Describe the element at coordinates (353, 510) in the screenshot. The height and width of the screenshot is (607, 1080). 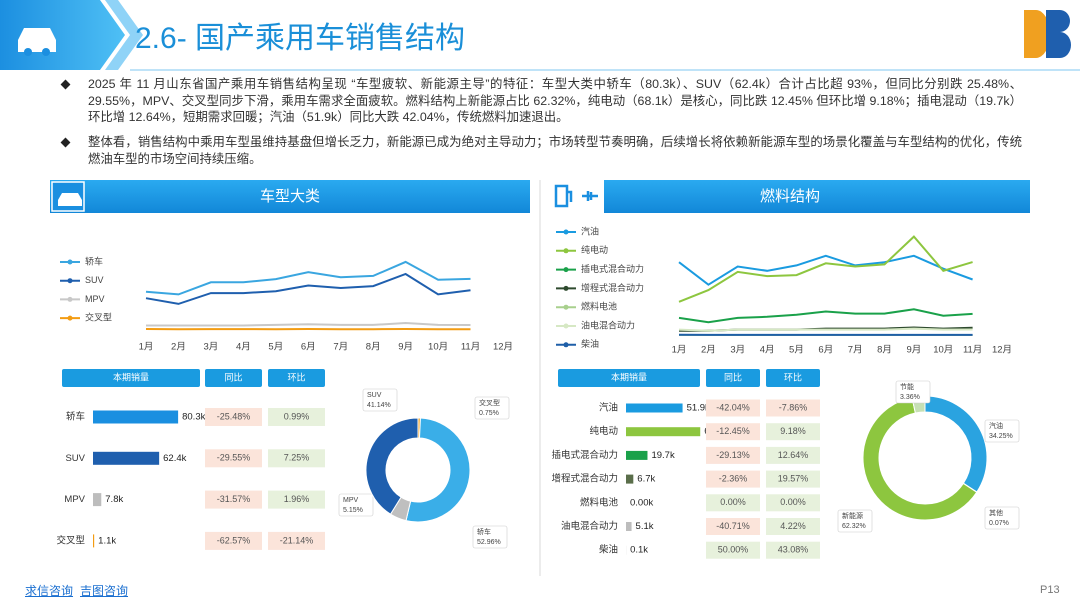
I see `slice-value: 5.15%` at that location.